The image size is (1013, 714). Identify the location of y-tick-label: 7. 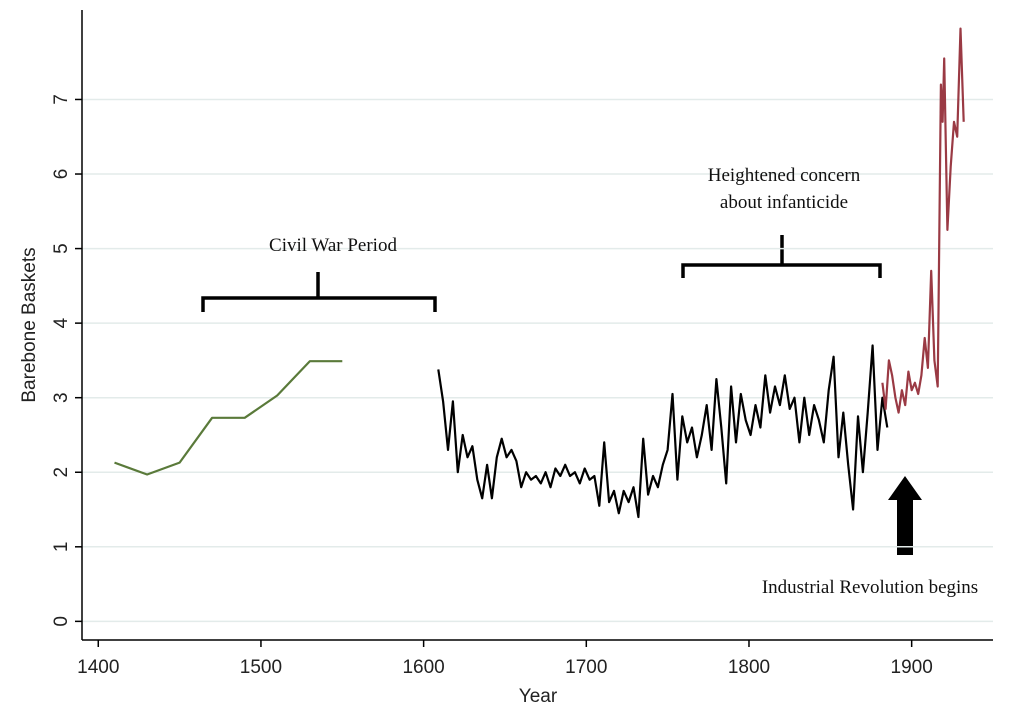
(61, 99).